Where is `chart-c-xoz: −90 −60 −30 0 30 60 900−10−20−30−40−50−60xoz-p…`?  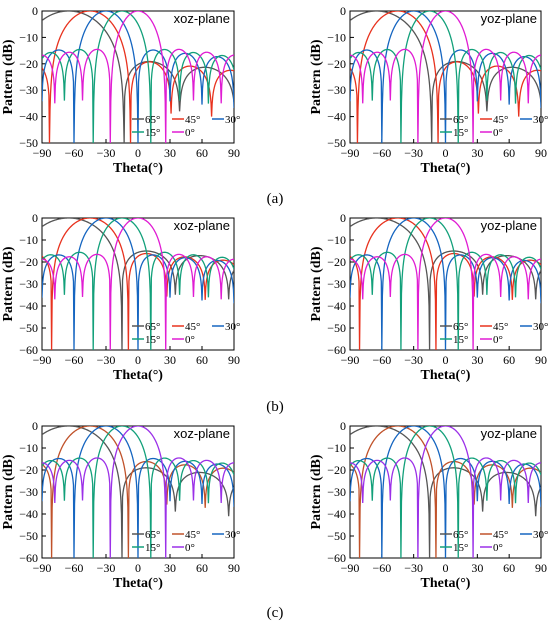 chart-c-xoz: −90 −60 −30 0 30 60 900−10−20−30−40−50−60xoz-p… is located at coordinates (120, 505).